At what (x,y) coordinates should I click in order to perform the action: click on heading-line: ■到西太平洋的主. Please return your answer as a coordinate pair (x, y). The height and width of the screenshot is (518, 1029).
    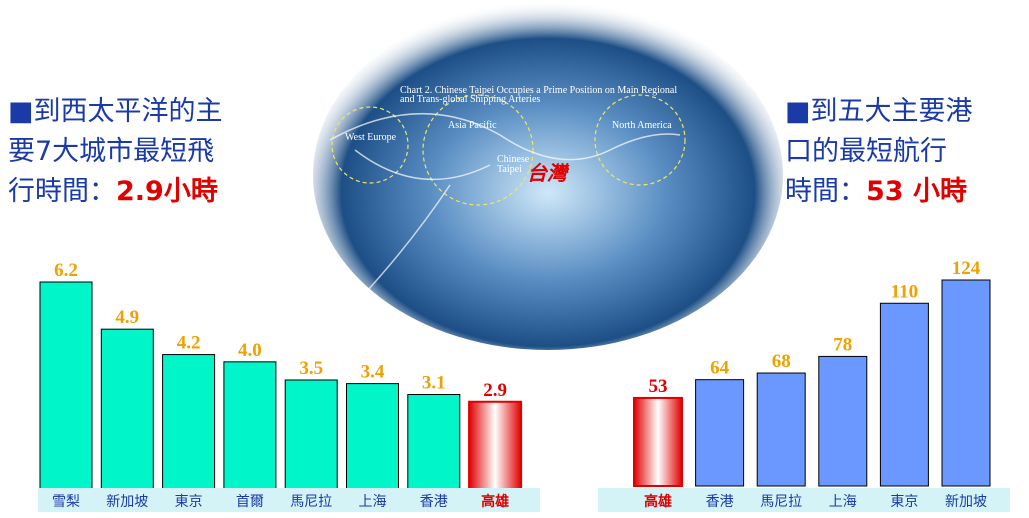
    Looking at the image, I should click on (115, 111).